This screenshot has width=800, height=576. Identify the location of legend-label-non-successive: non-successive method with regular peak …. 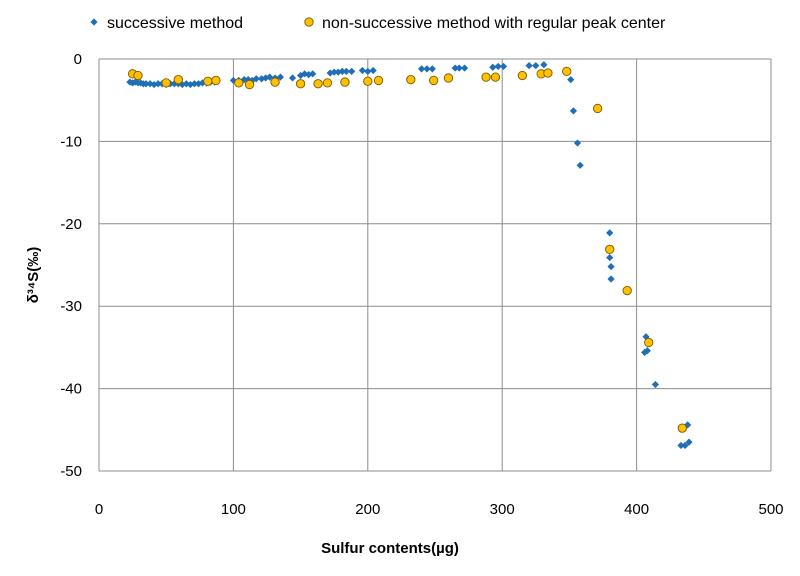
(494, 23).